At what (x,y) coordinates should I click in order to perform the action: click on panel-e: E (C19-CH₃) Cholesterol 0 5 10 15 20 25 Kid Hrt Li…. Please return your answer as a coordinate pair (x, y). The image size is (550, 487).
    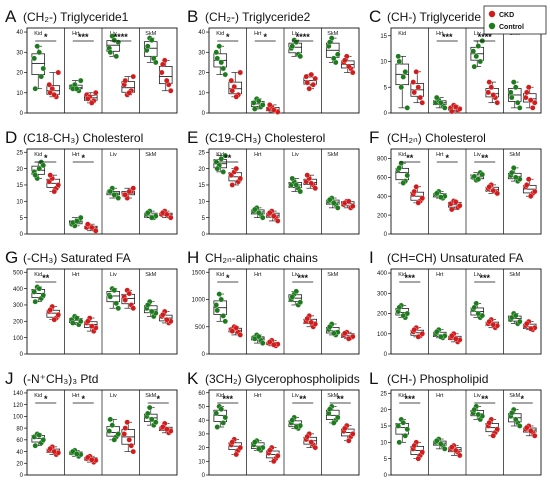
    Looking at the image, I should click on (273, 183).